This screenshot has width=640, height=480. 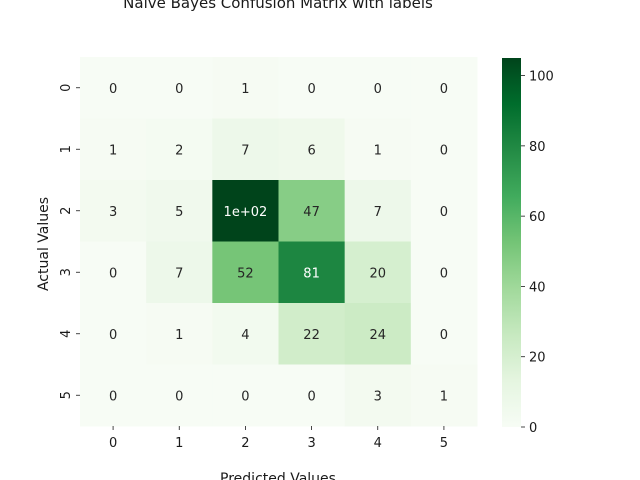 I want to click on cell-value-label: 4, so click(x=245, y=335).